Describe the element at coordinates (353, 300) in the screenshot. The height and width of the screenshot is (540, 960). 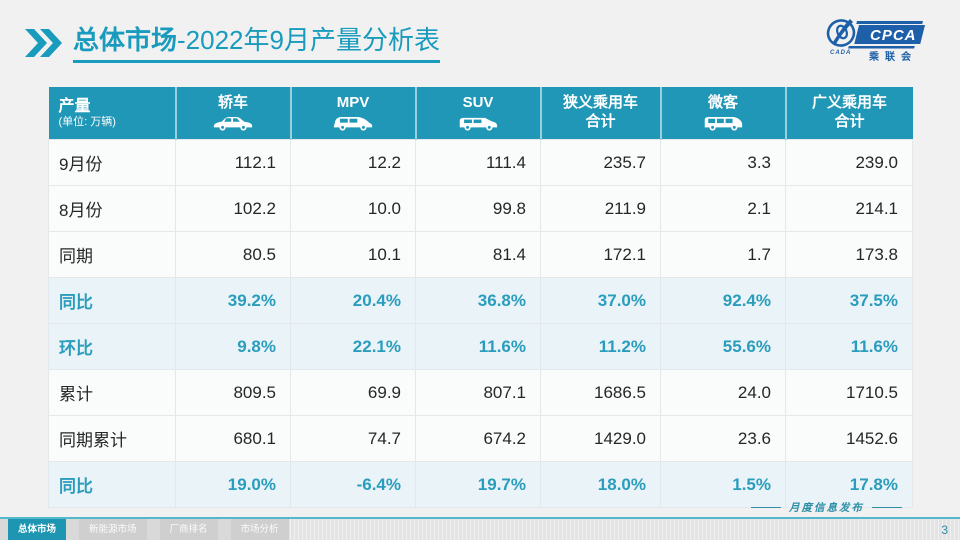
I see `table-cell: 20.4%` at that location.